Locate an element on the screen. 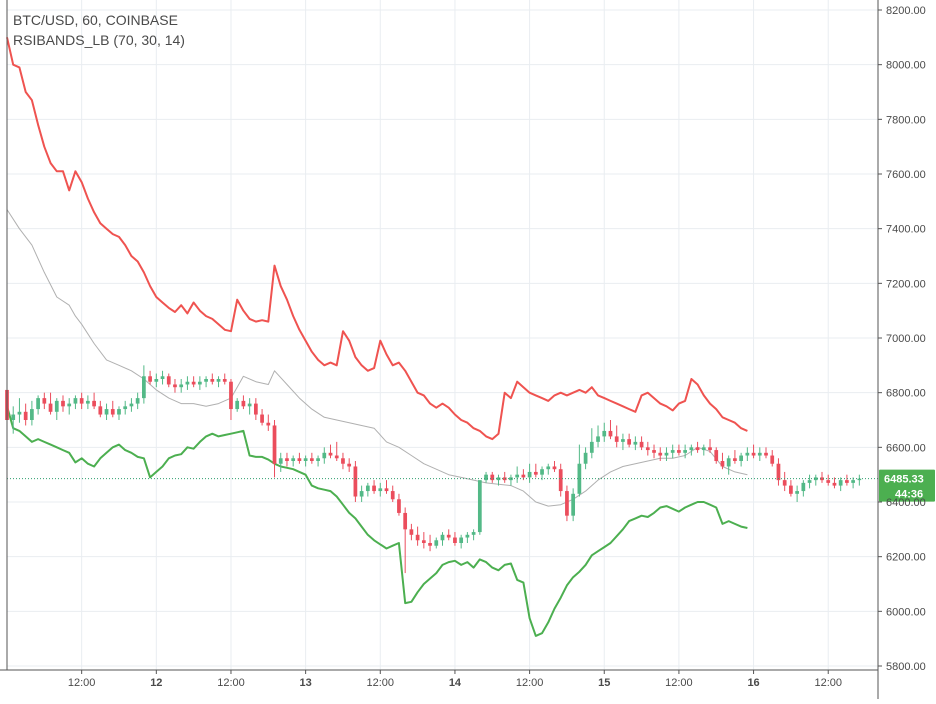 The width and height of the screenshot is (936, 704). last-price-layer: 6485.33 44:36 is located at coordinates (471, 485).